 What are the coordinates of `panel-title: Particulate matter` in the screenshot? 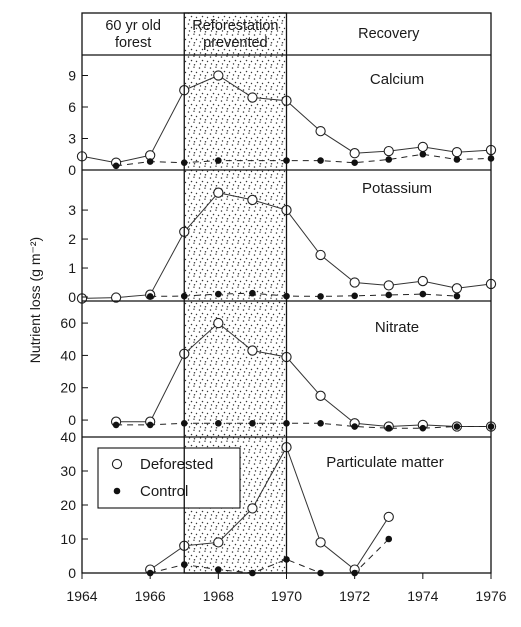 It's located at (385, 462).